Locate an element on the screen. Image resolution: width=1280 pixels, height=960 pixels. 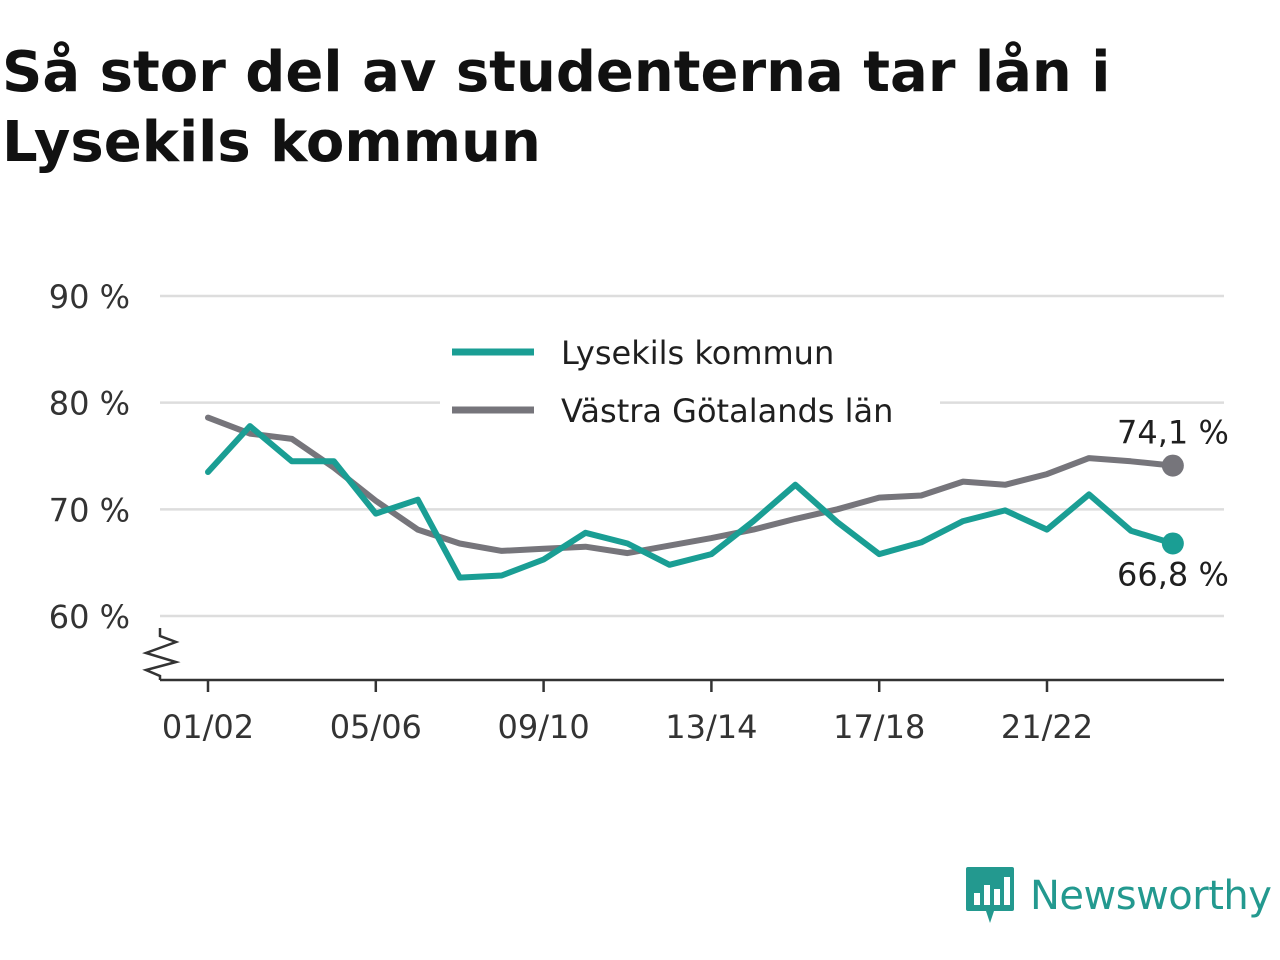
x-tick-label: 05/06 is located at coordinates (376, 727).